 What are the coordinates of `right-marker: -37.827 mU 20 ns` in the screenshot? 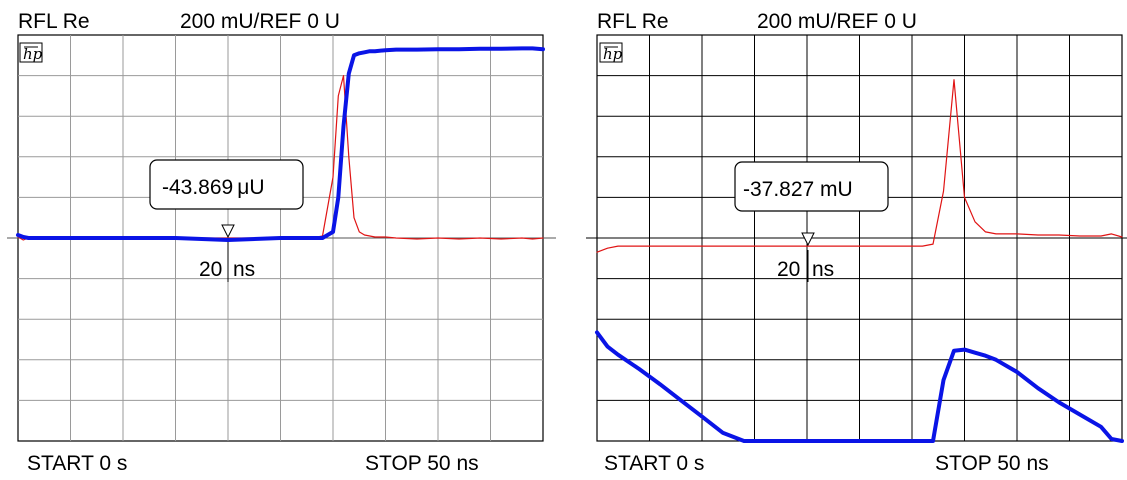 It's located at (811, 221).